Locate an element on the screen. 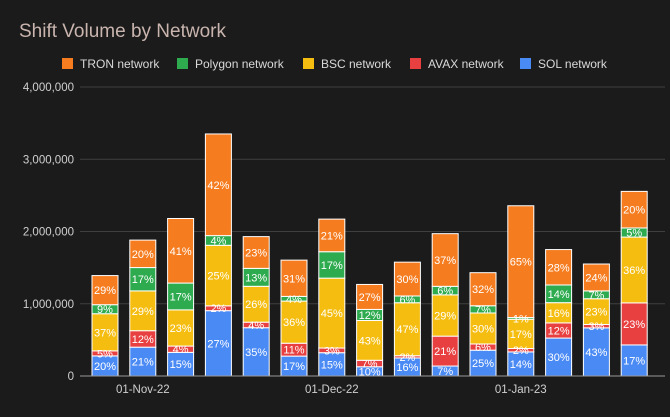 The width and height of the screenshot is (670, 417). data-label-avax-network: 21% is located at coordinates (445, 352).